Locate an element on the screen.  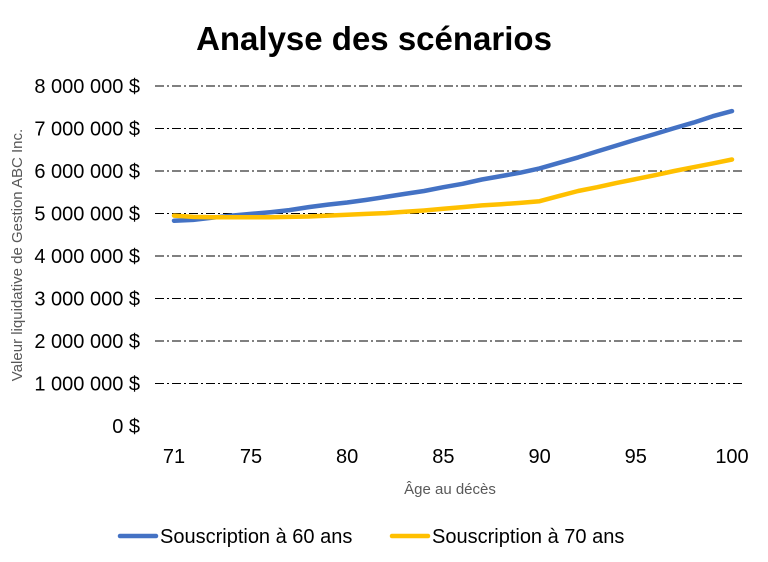
y-tick-label-1: 1 000 000 $ is located at coordinates (87, 385).